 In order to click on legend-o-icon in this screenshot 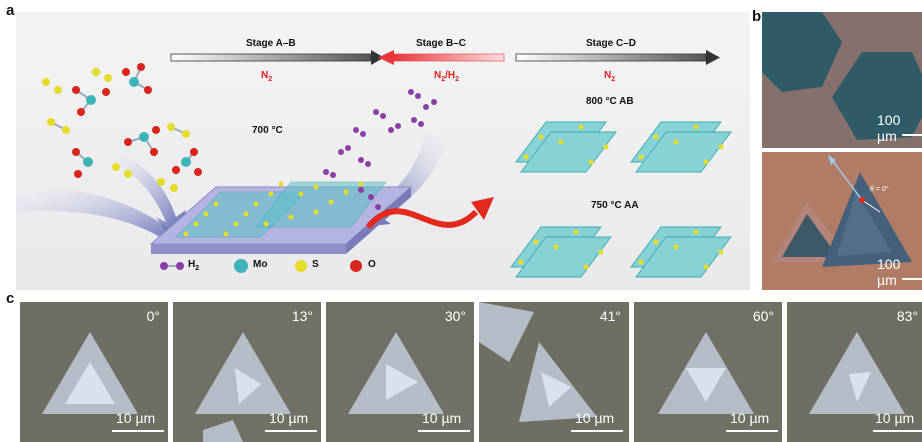, I will do `click(356, 266)`.